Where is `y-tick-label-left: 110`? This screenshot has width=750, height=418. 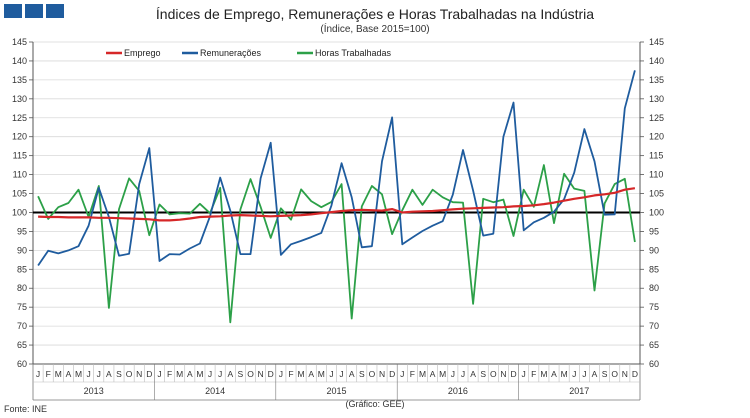
y-tick-label-left: 110 is located at coordinates (20, 175).